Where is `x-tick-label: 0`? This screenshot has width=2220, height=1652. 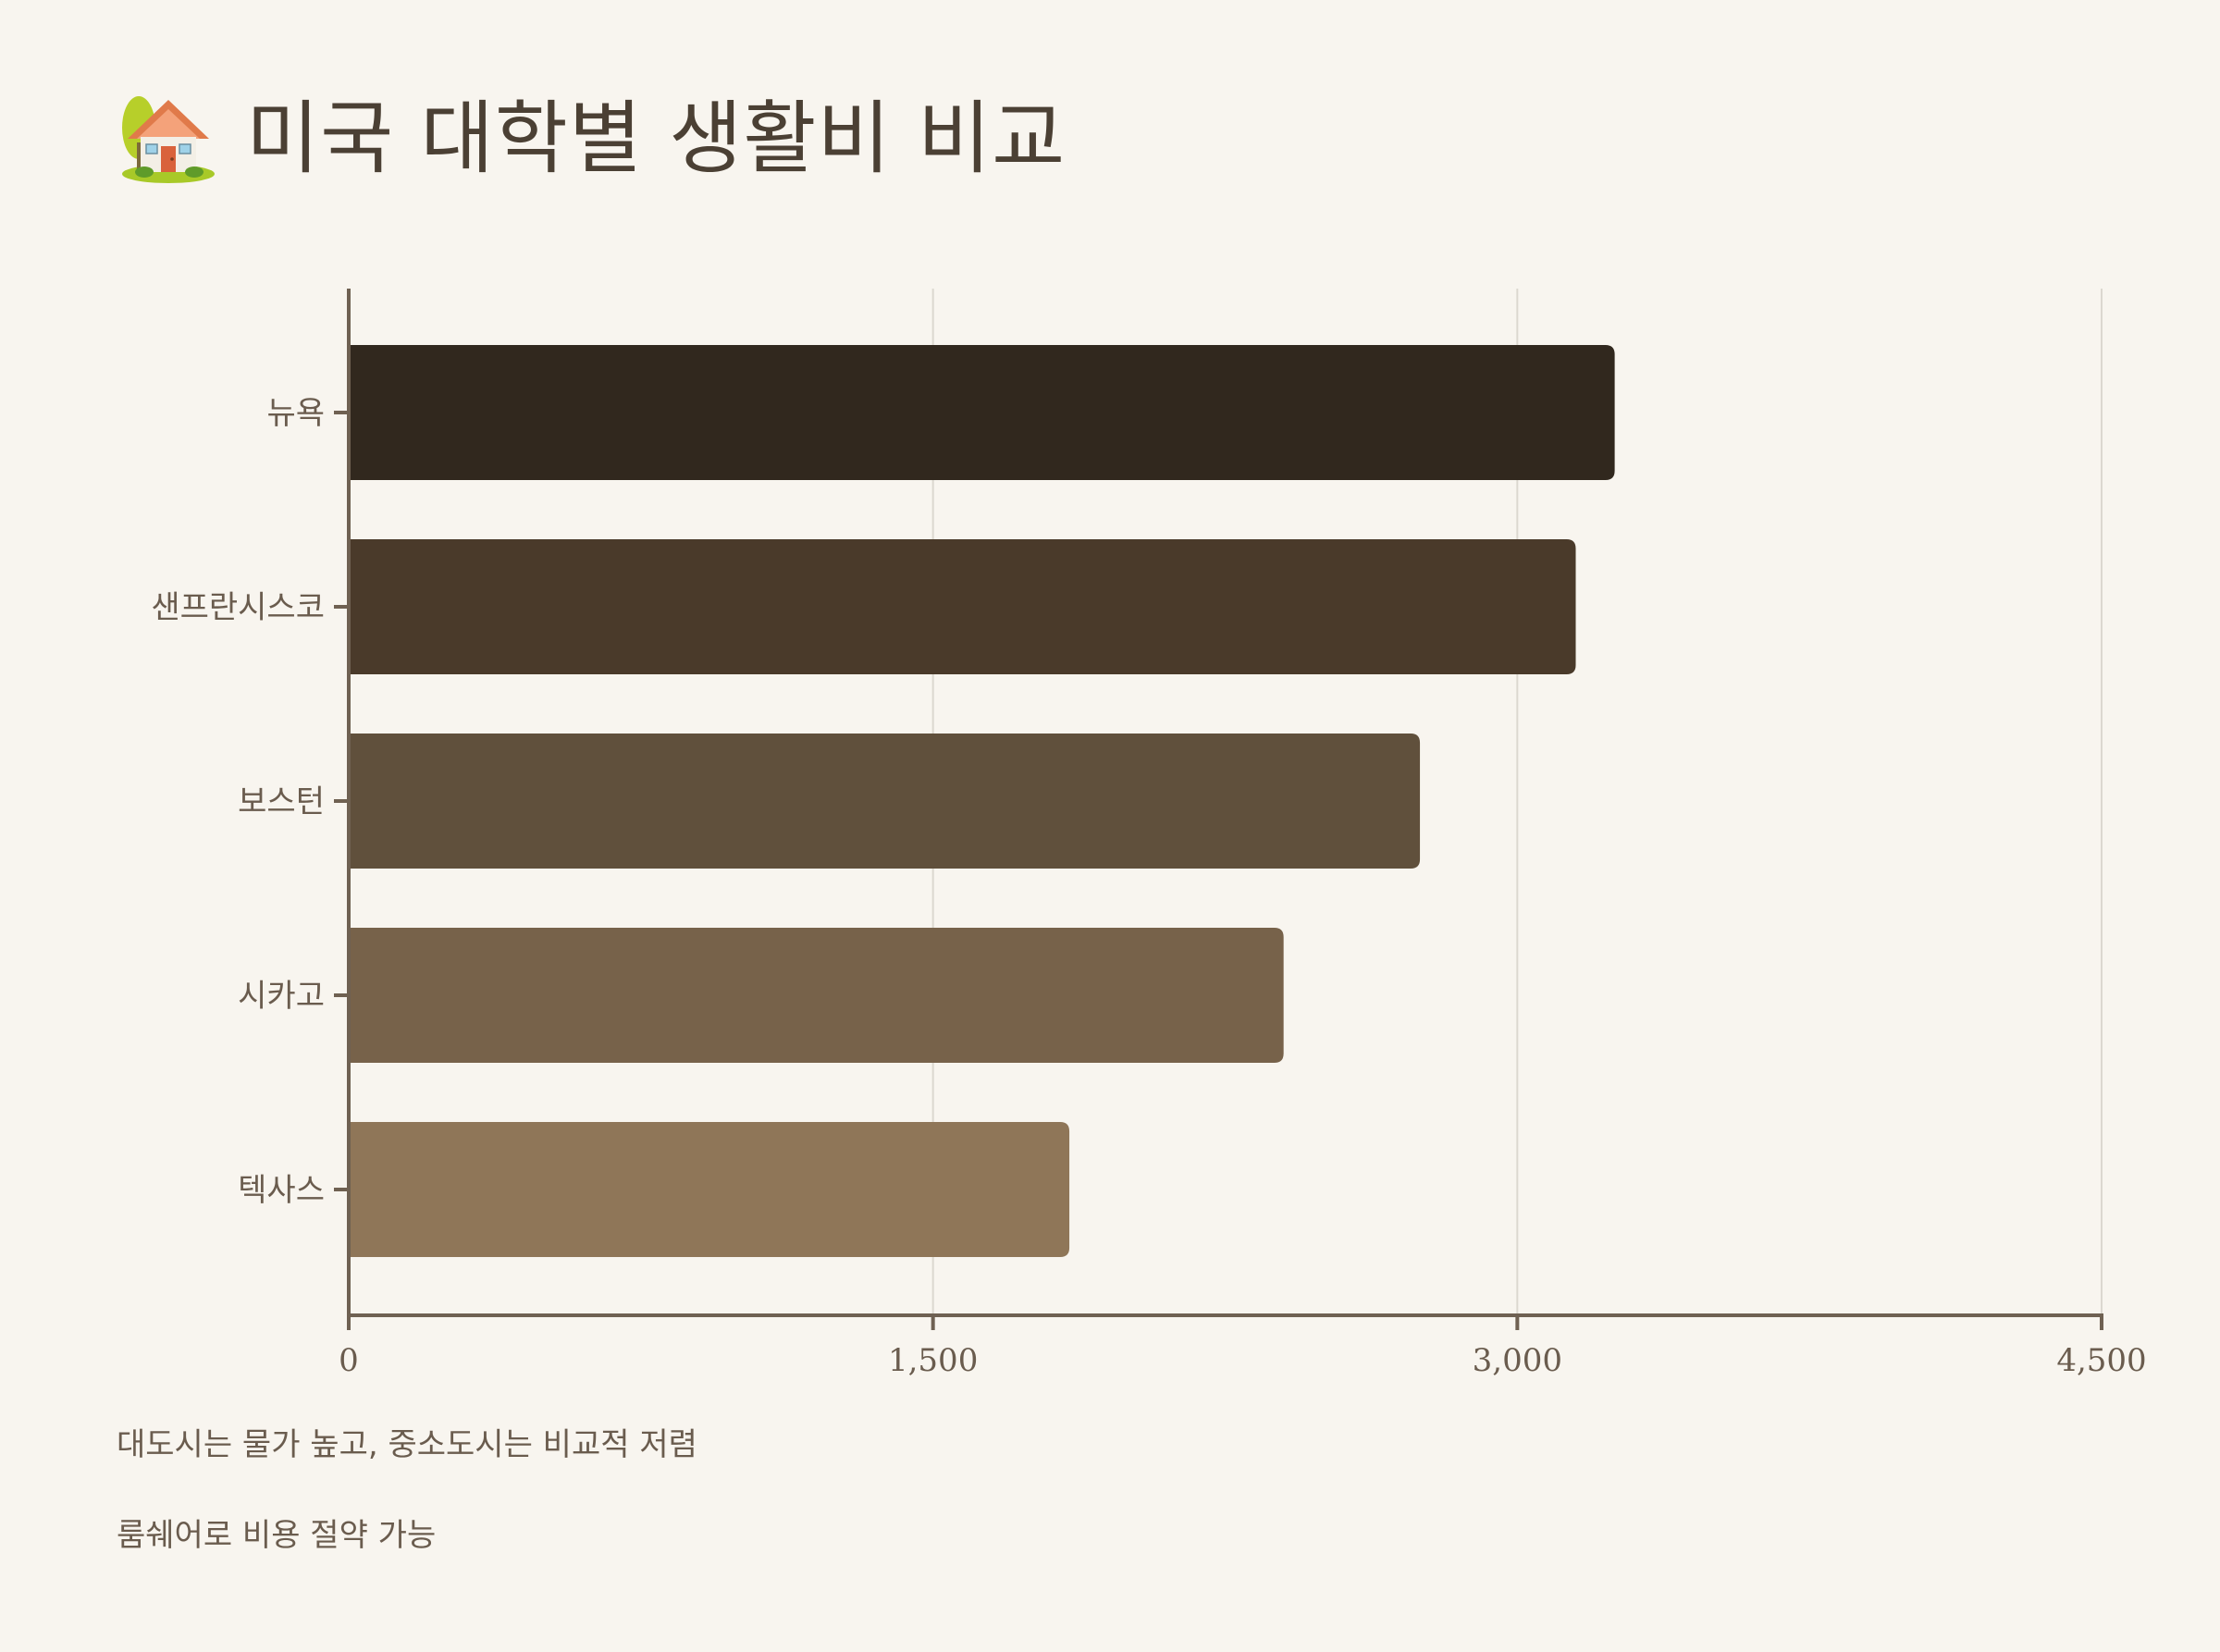 x-tick-label: 0 is located at coordinates (349, 1360).